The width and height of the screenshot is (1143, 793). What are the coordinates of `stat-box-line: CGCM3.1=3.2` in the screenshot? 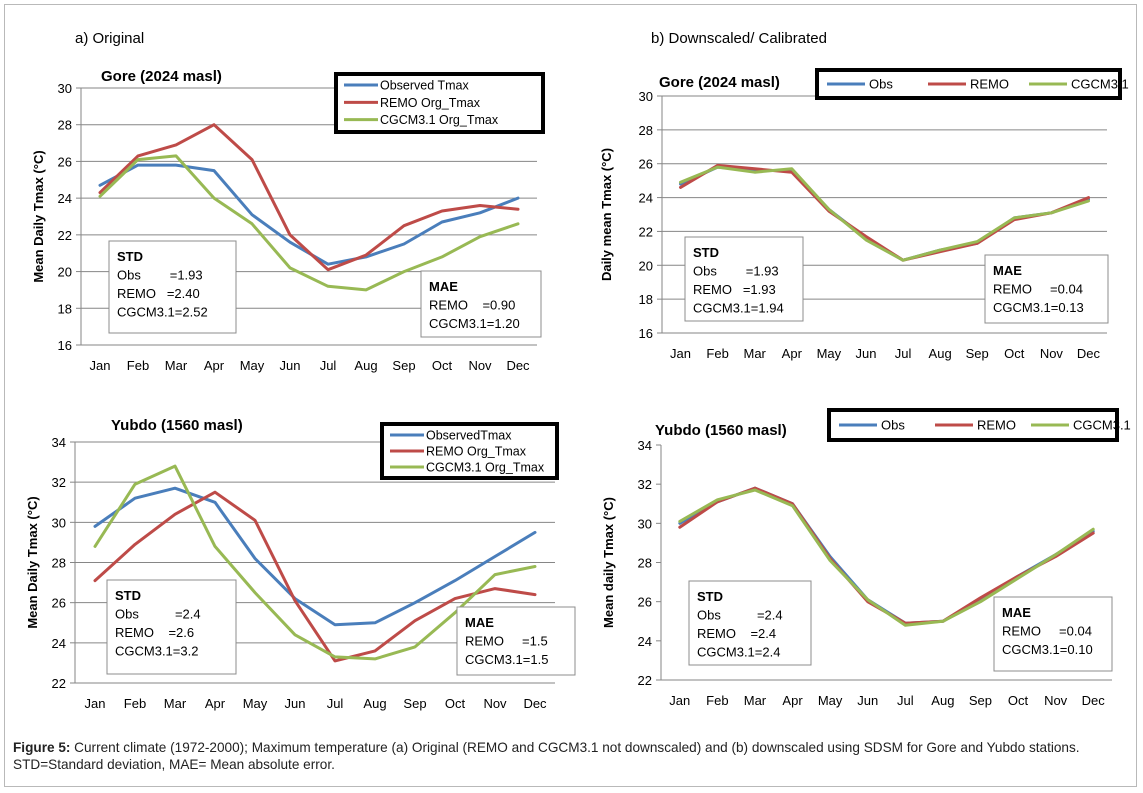 It's located at (156, 651).